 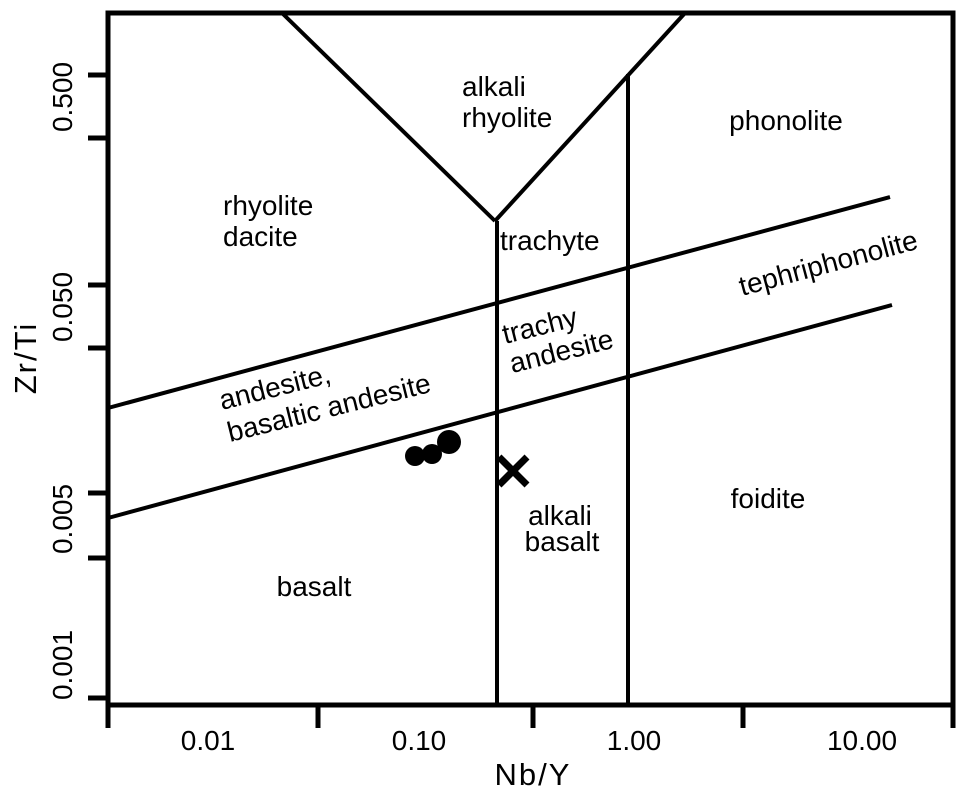 What do you see at coordinates (62, 665) in the screenshot?
I see `y-tick-label: 0.001` at bounding box center [62, 665].